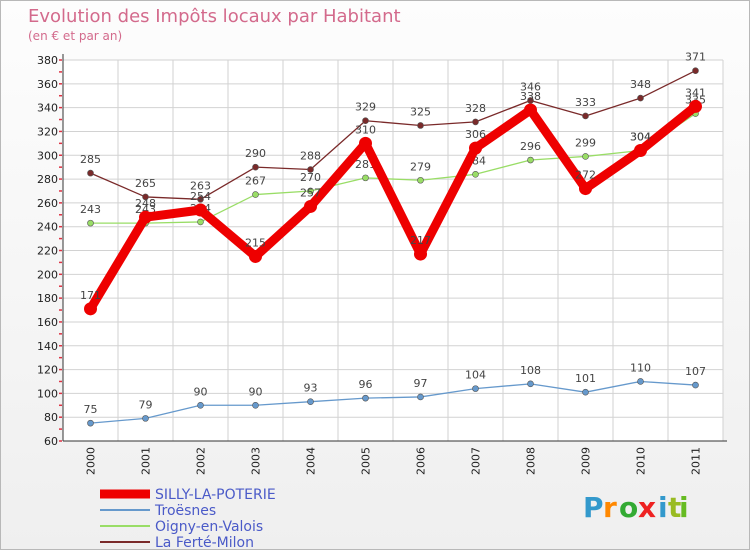  I want to click on chart-title: Evolution des Impôts locaux par Habitant, so click(214, 16).